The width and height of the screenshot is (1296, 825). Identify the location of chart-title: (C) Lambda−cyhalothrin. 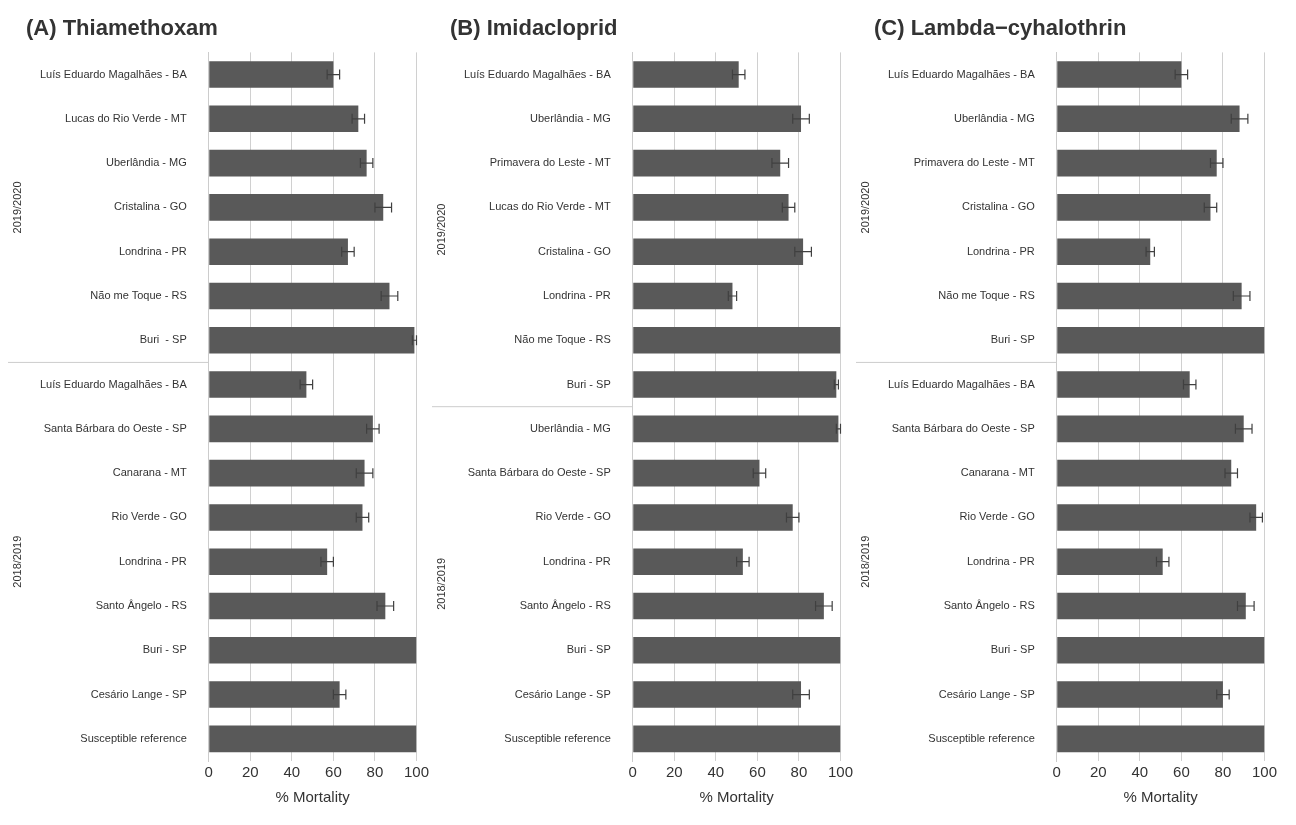
(1000, 28).